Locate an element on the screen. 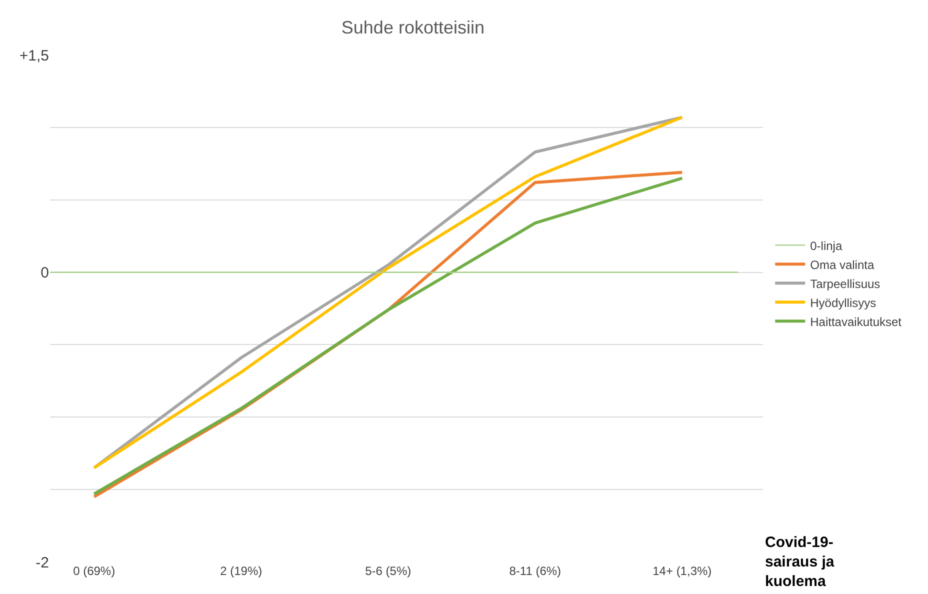  legend-label: Hyödyllisyys is located at coordinates (843, 303).